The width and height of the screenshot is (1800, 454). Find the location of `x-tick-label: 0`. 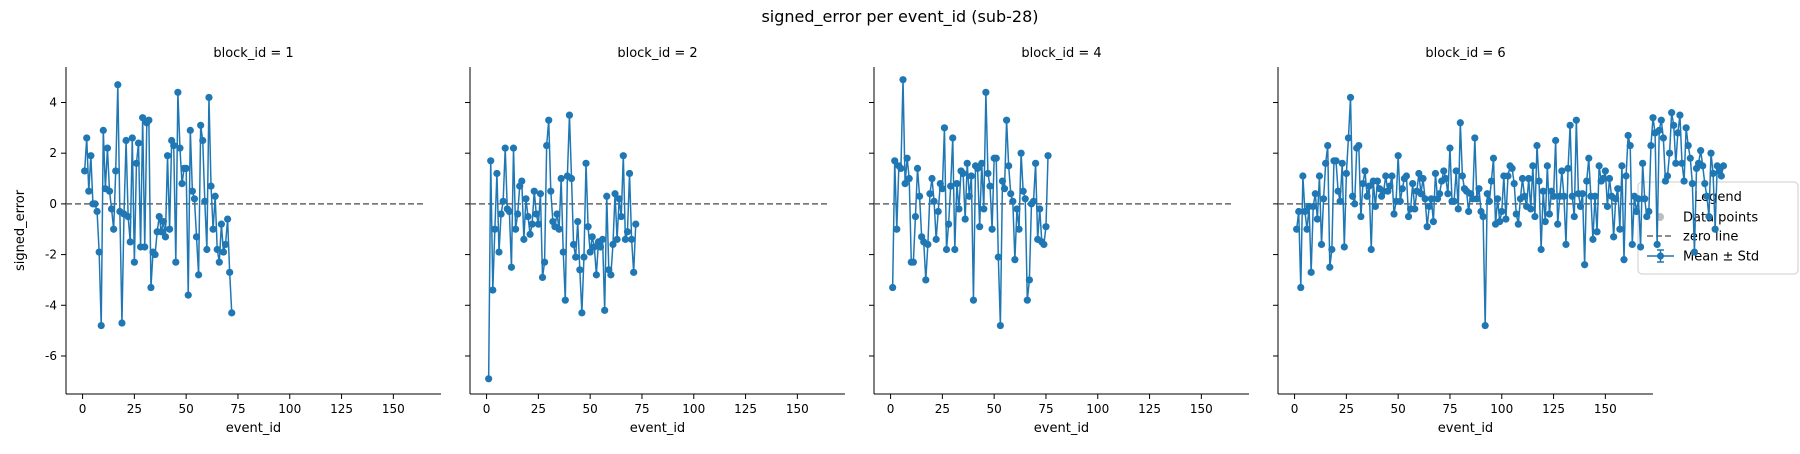

x-tick-label: 0 is located at coordinates (487, 409).